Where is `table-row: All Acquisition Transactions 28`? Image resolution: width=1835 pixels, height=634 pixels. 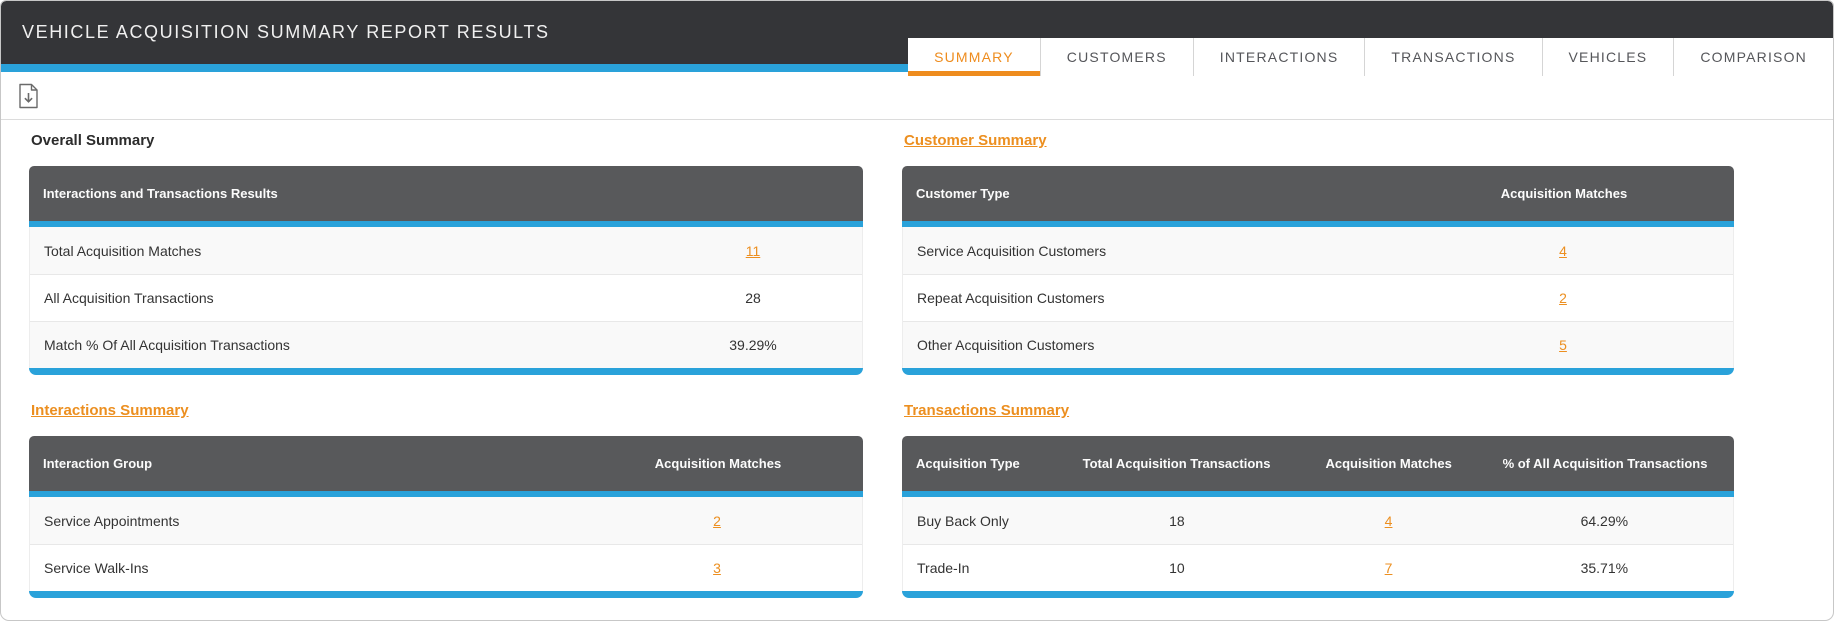
table-row: All Acquisition Transactions 28 is located at coordinates (446, 297).